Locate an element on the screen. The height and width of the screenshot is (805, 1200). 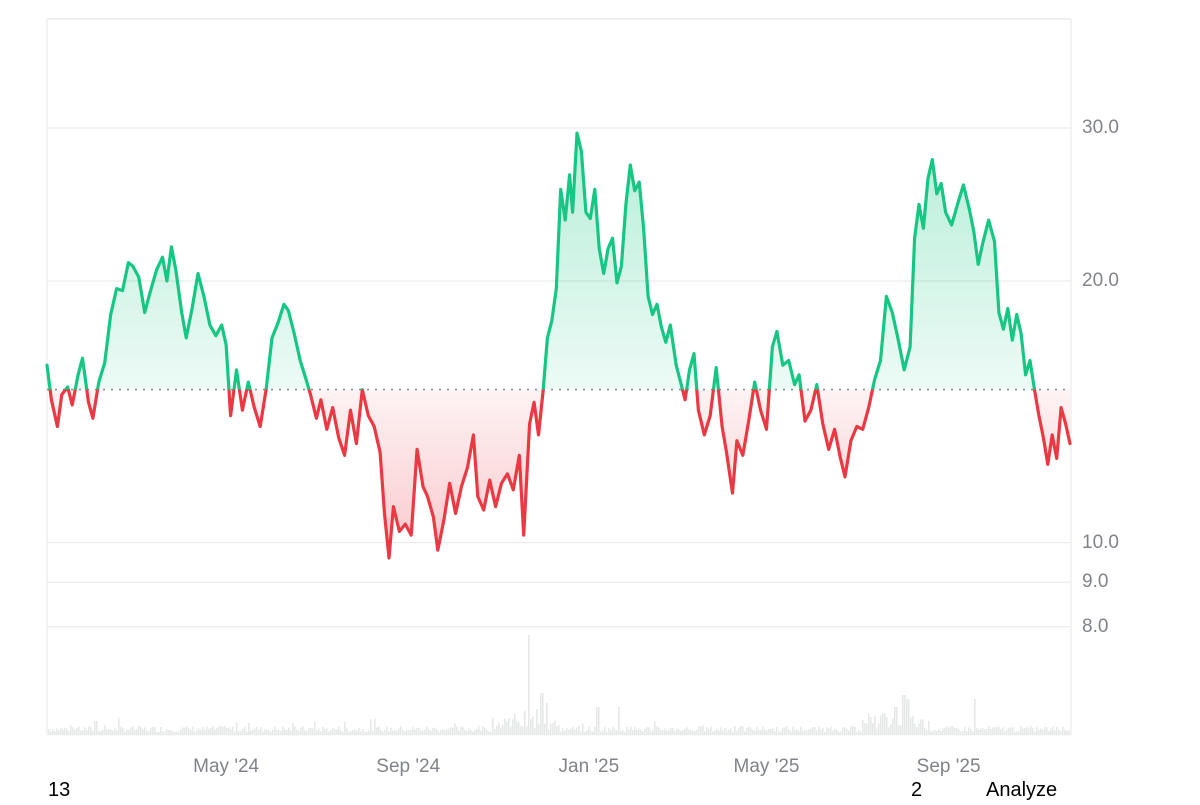
footer-mid-number: 2 is located at coordinates (917, 790).